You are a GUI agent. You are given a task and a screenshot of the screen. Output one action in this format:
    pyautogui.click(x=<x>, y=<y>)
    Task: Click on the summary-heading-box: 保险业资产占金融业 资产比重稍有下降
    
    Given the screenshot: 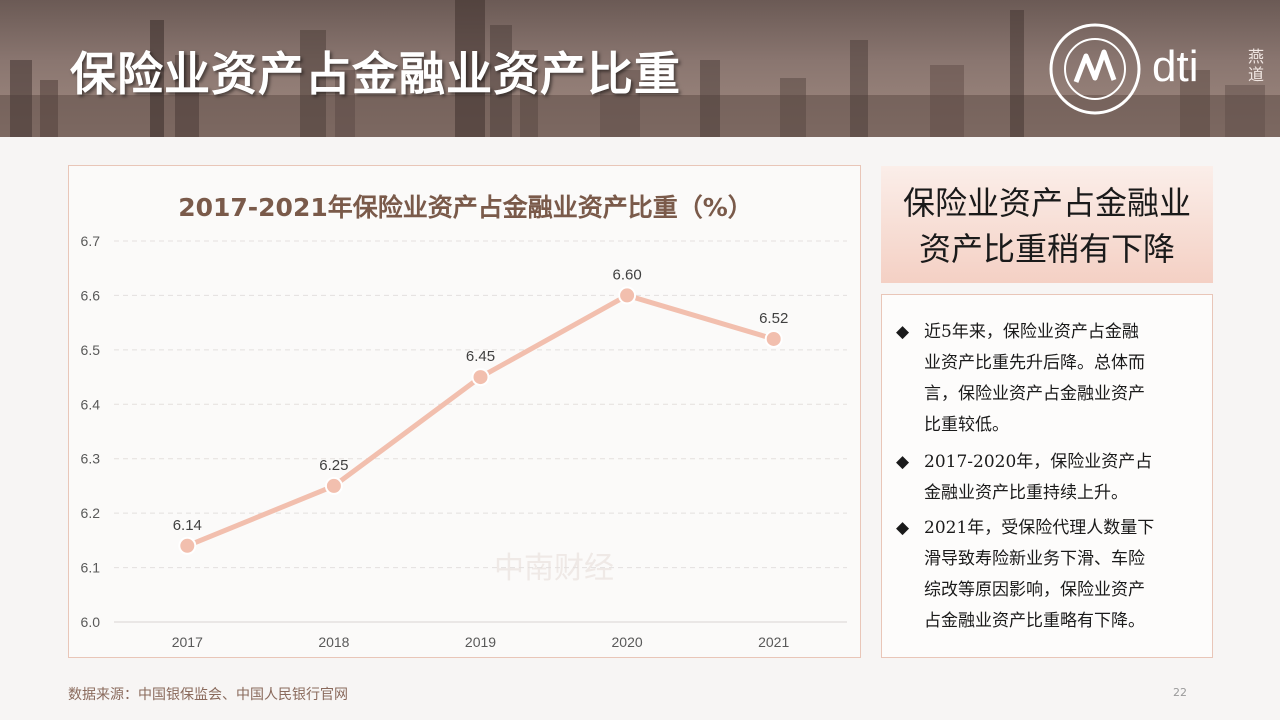 What is the action you would take?
    pyautogui.click(x=1047, y=224)
    